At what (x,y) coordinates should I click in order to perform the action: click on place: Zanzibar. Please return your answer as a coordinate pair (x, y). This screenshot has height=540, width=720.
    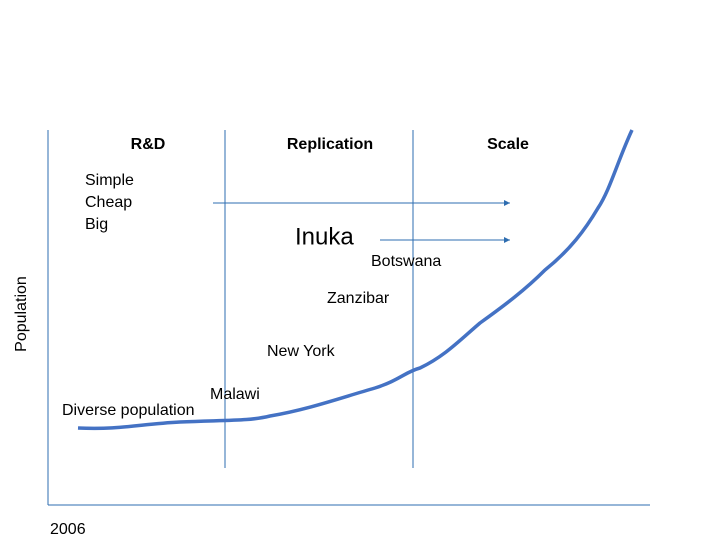
    Looking at the image, I should click on (358, 298).